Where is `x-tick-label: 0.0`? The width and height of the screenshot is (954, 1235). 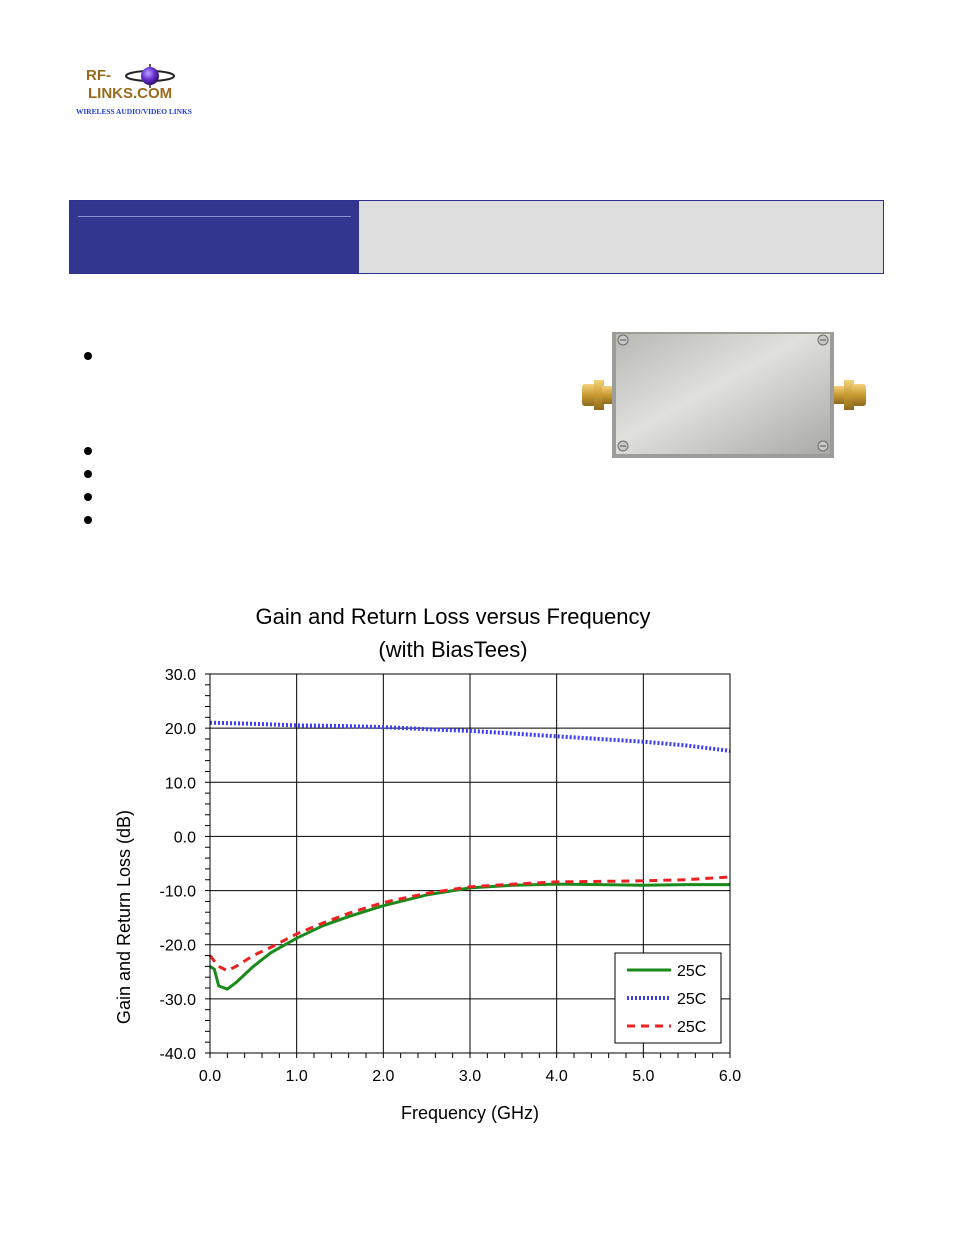 x-tick-label: 0.0 is located at coordinates (210, 1076).